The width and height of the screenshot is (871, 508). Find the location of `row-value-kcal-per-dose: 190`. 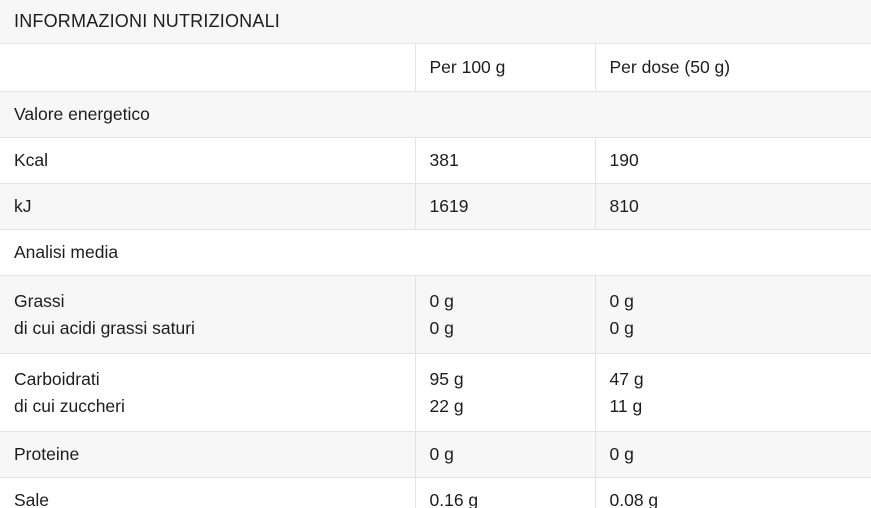

row-value-kcal-per-dose: 190 is located at coordinates (732, 160).